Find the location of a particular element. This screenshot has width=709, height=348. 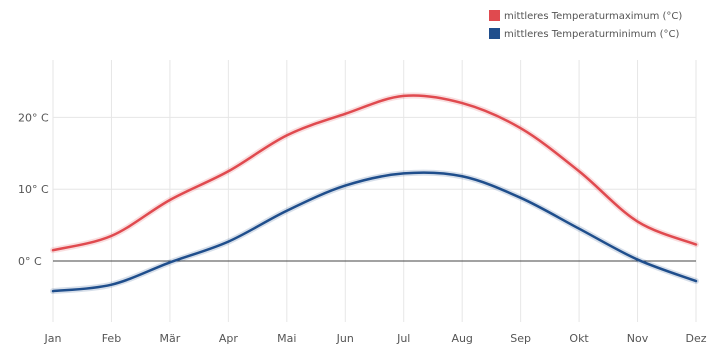

x-tick-label: Mai is located at coordinates (286, 338).